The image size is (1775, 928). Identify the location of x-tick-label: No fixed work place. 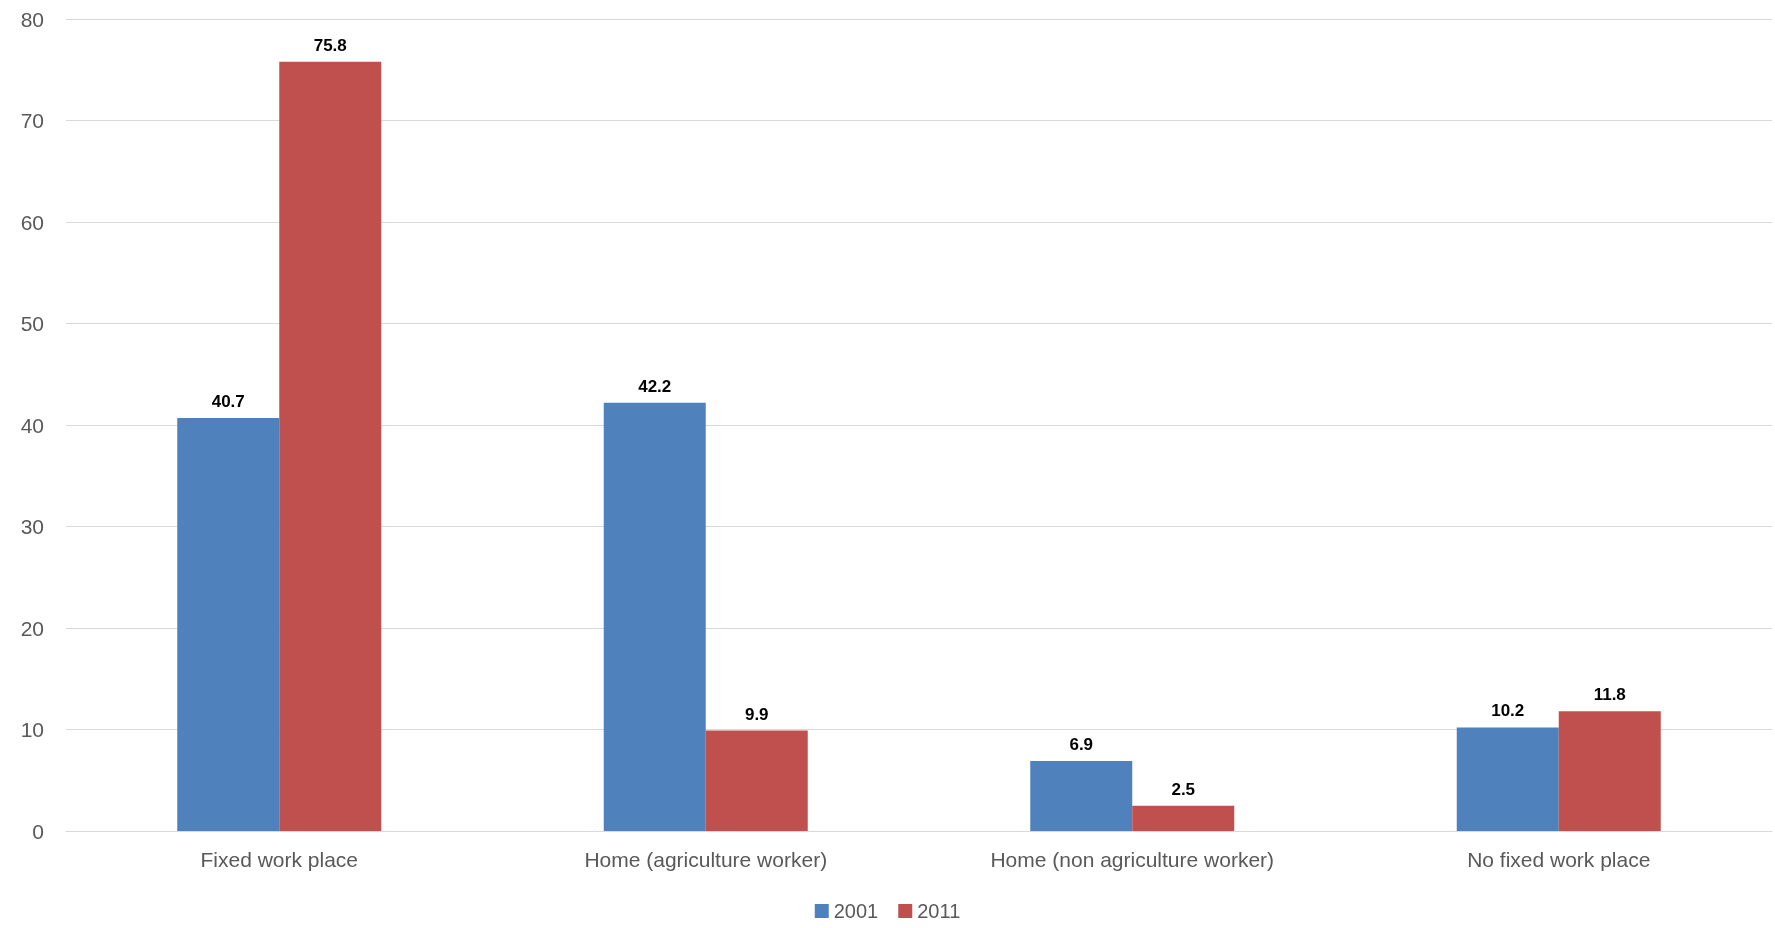
(1559, 859).